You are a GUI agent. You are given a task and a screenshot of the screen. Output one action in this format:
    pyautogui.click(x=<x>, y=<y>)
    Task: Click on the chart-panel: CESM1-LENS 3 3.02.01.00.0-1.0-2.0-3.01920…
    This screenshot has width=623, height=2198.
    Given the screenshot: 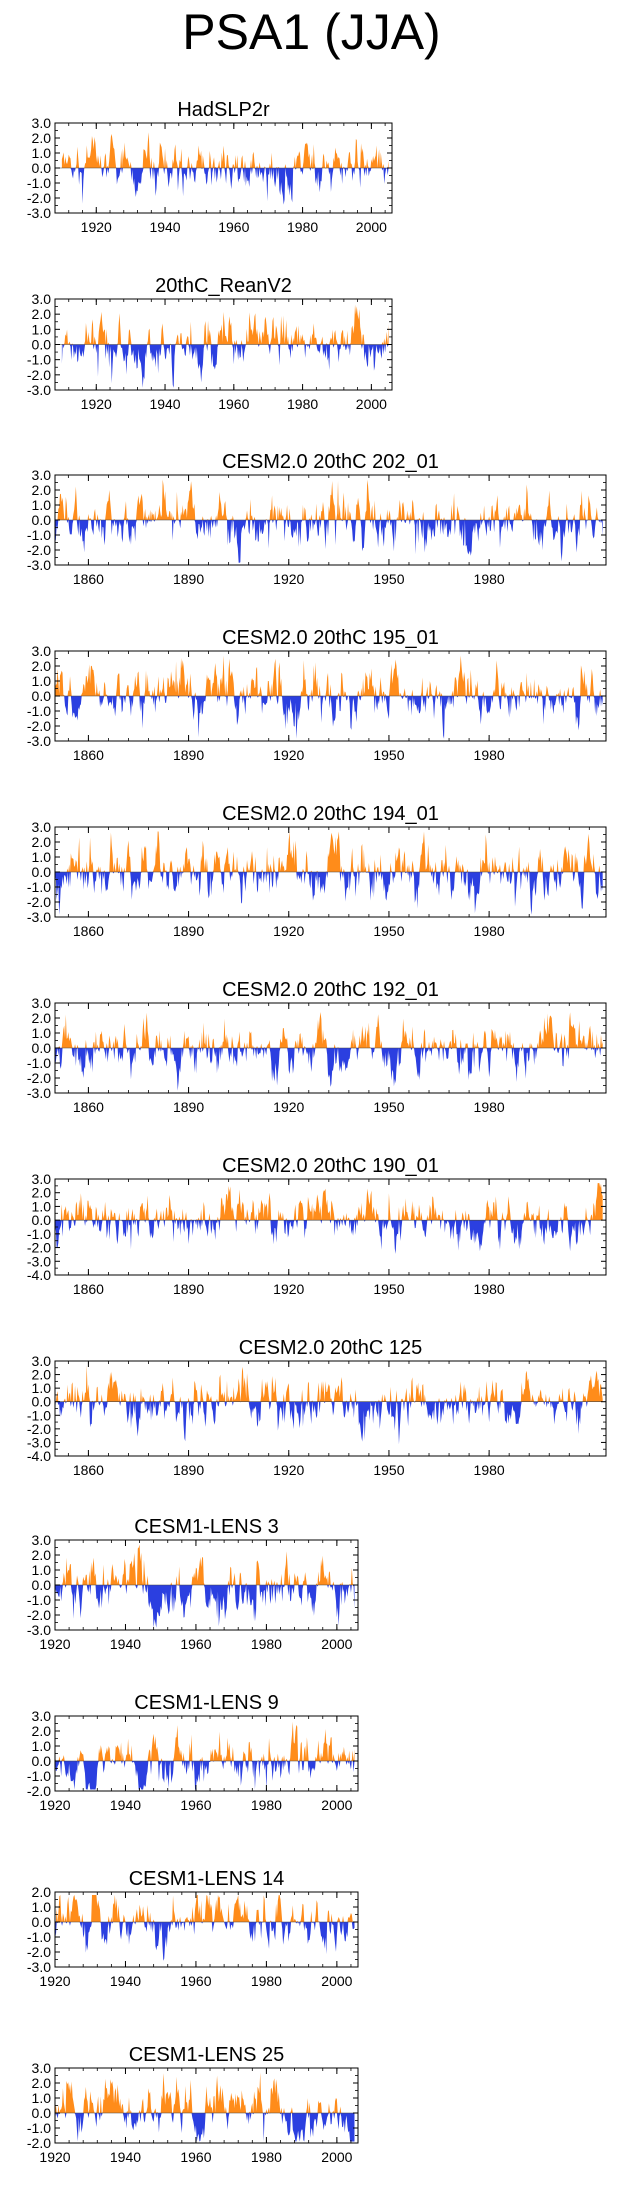 What is the action you would take?
    pyautogui.click(x=193, y=1584)
    